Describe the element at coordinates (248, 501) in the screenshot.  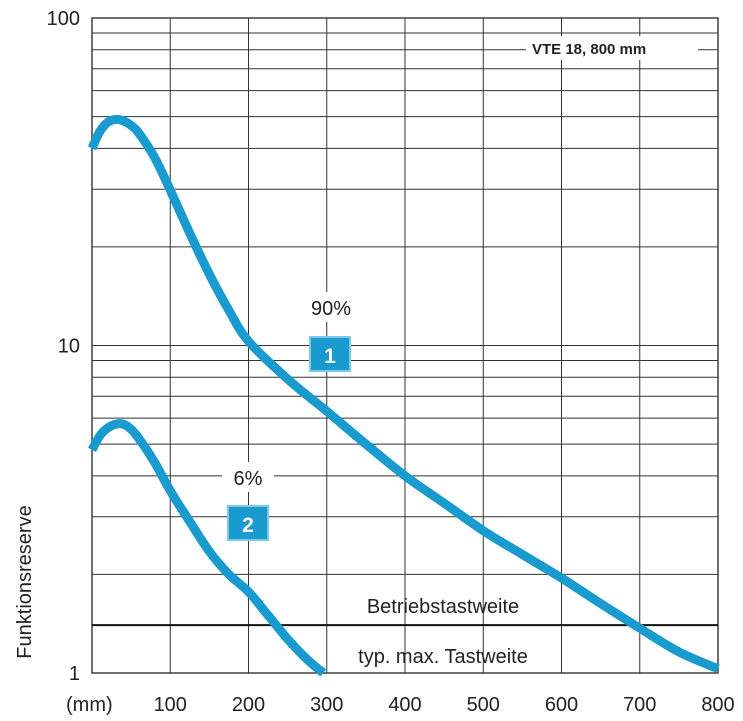
I see `series-2-annotation: 6% 2` at that location.